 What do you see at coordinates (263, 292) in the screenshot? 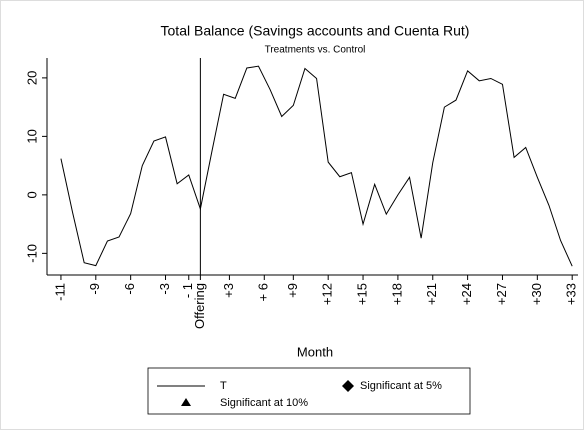
I see `x-tick-label: + 6` at bounding box center [263, 292].